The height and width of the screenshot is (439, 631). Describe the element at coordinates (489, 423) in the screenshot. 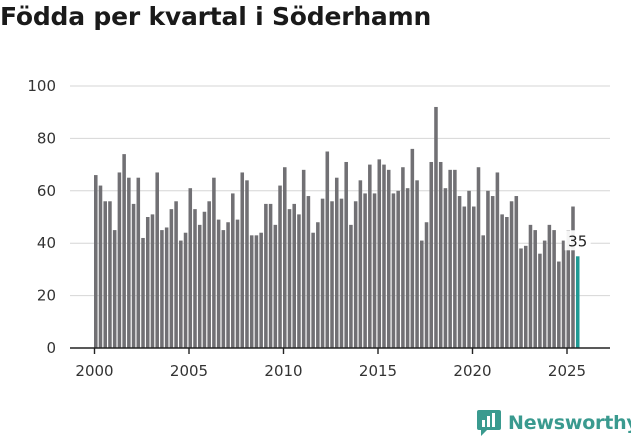

I see `chart-logo-icon` at that location.